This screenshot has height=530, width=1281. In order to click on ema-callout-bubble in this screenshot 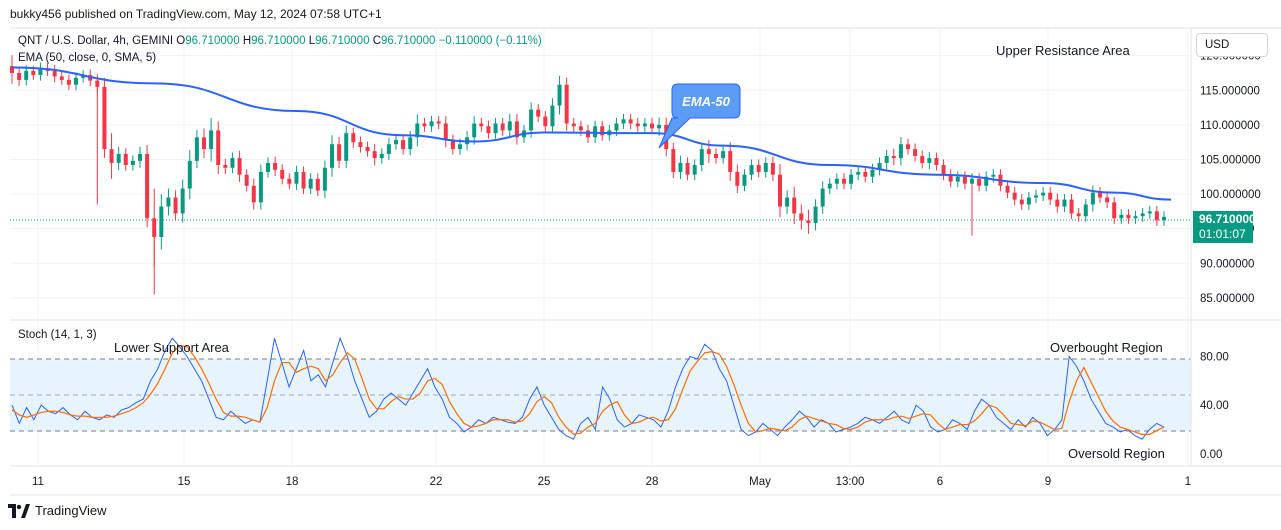, I will do `click(699, 116)`.